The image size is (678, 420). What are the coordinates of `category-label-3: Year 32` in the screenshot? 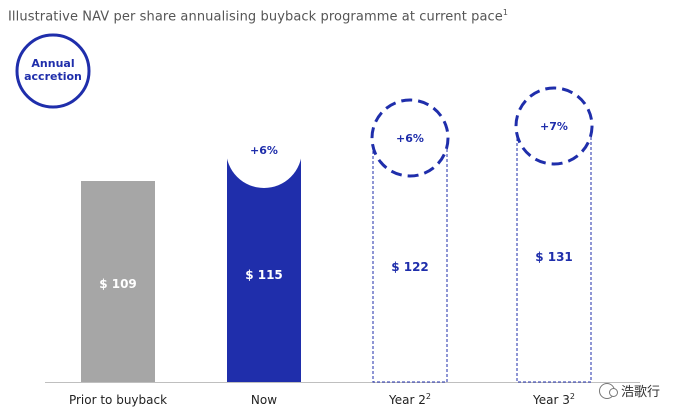 It's located at (553, 399).